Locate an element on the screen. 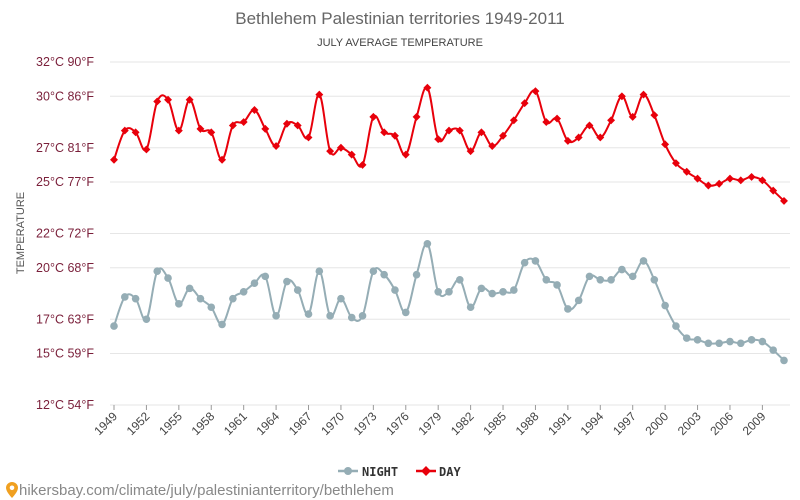  legend-item-day: DAY is located at coordinates (438, 472).